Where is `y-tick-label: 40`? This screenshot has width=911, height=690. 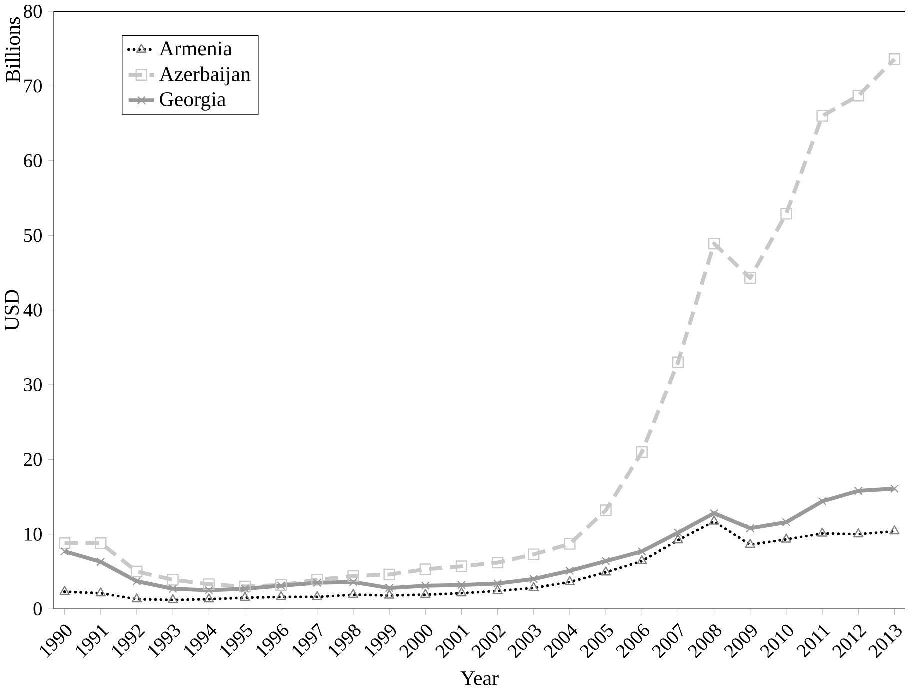 y-tick-label: 40 is located at coordinates (33, 310).